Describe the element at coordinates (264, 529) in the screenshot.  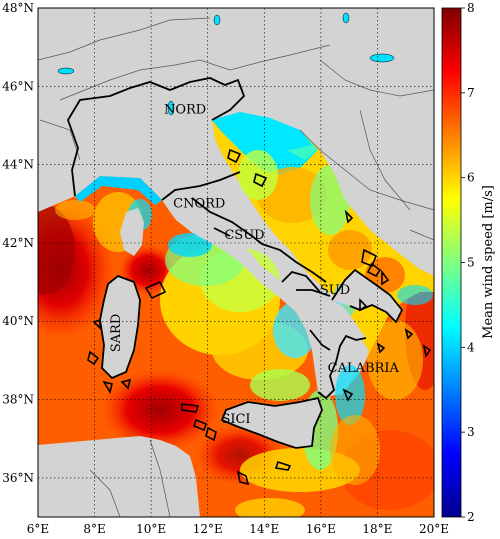
I see `lon-tick-label: 14°E` at that location.